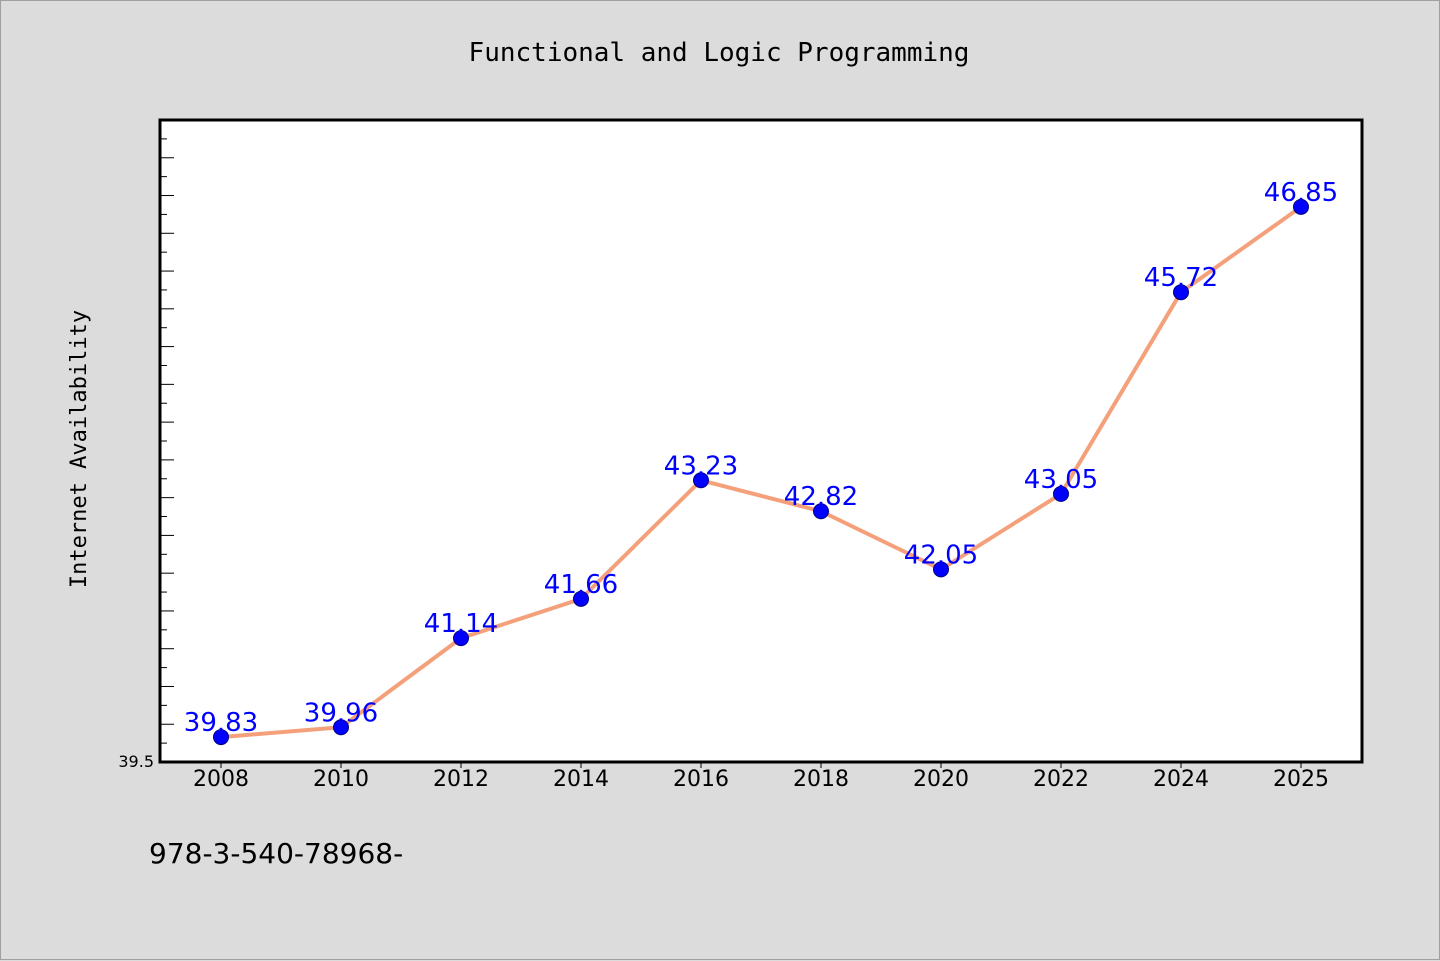 The height and width of the screenshot is (961, 1440). What do you see at coordinates (701, 779) in the screenshot?
I see `x-tick-label: 2016` at bounding box center [701, 779].